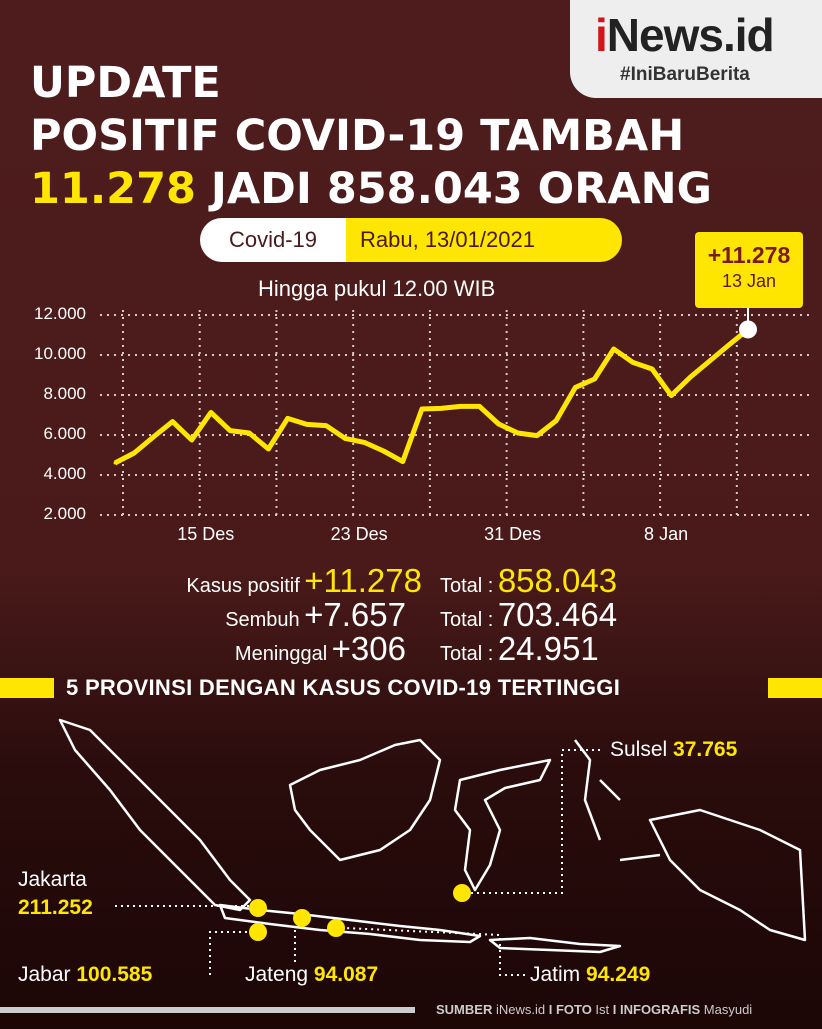  I want to click on marker-jabar, so click(258, 932).